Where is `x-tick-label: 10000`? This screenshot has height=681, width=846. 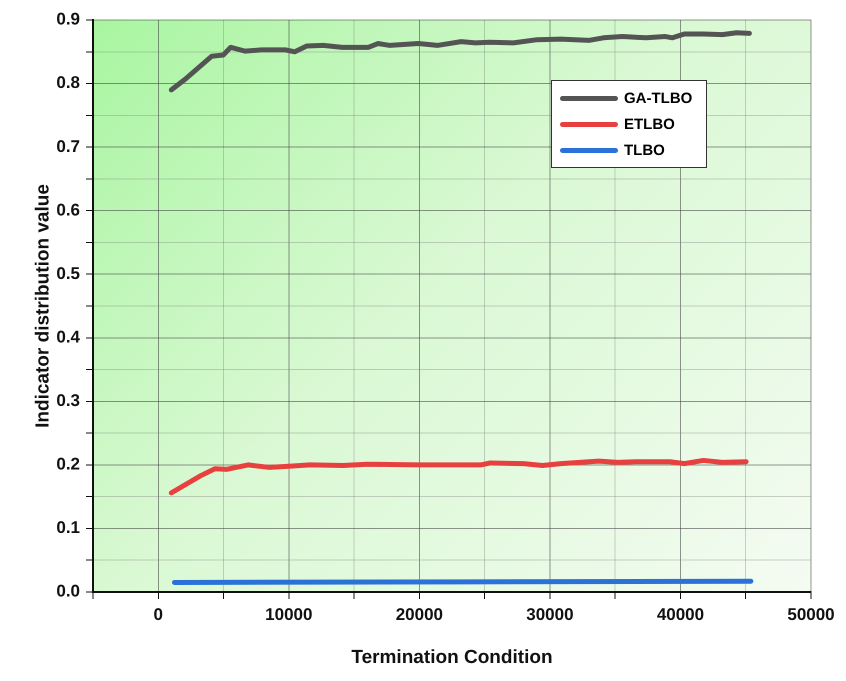 x-tick-label: 10000 is located at coordinates (288, 614).